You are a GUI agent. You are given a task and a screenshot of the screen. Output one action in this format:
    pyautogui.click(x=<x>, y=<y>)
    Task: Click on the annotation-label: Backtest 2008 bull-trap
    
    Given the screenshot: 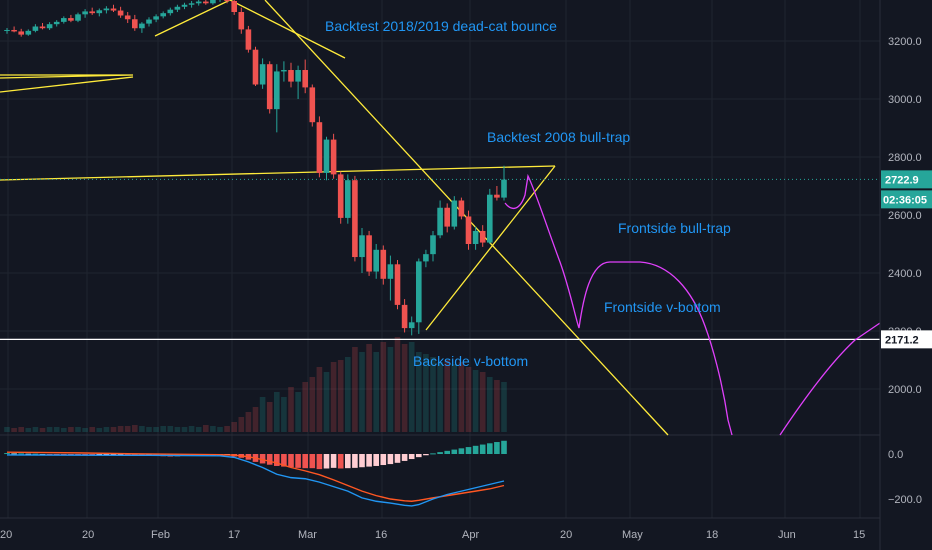 What is the action you would take?
    pyautogui.click(x=558, y=137)
    